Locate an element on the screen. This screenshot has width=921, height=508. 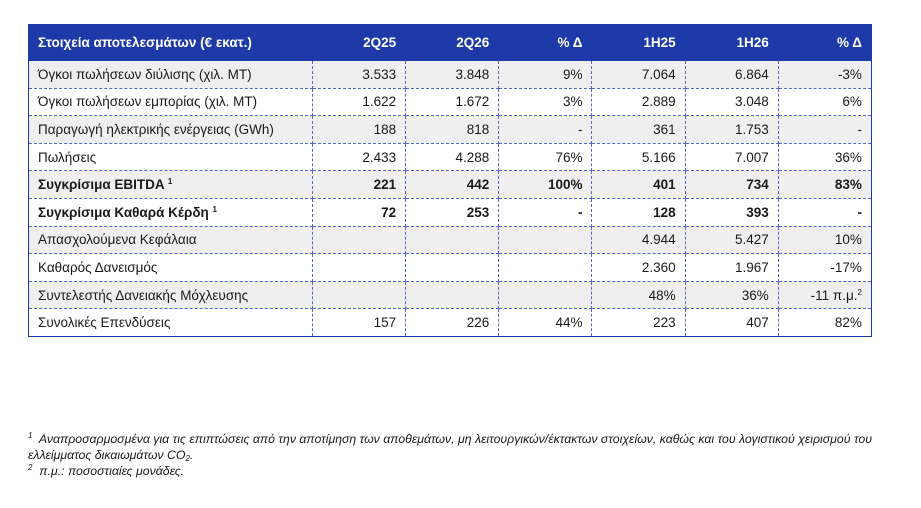
table-cell: -11 π.μ.2 is located at coordinates (824, 295).